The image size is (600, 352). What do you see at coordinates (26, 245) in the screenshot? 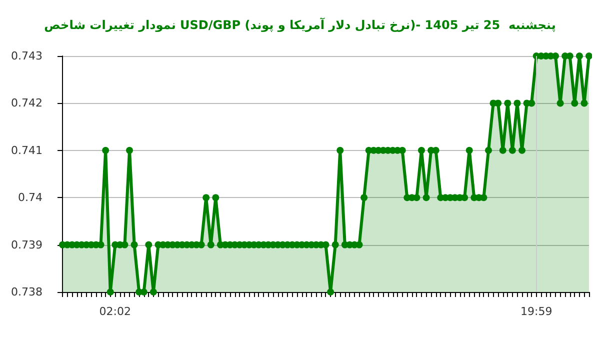
I see `y-tick-label: 0.739` at bounding box center [26, 245].